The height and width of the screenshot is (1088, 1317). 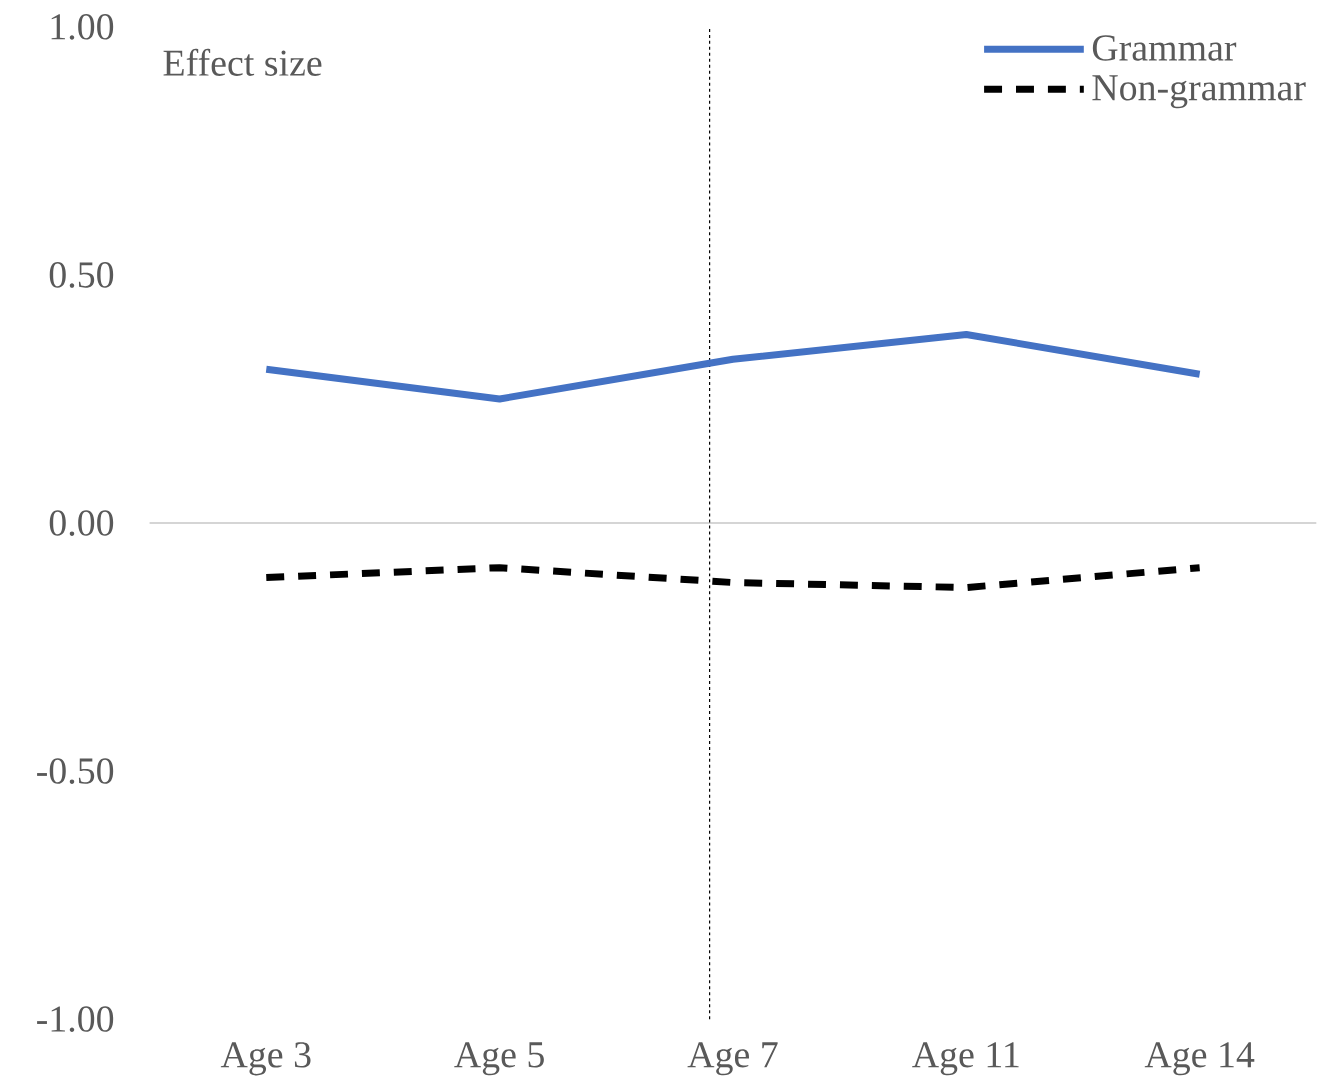 What do you see at coordinates (732, 1059) in the screenshot?
I see `x-tick-label: Age 7` at bounding box center [732, 1059].